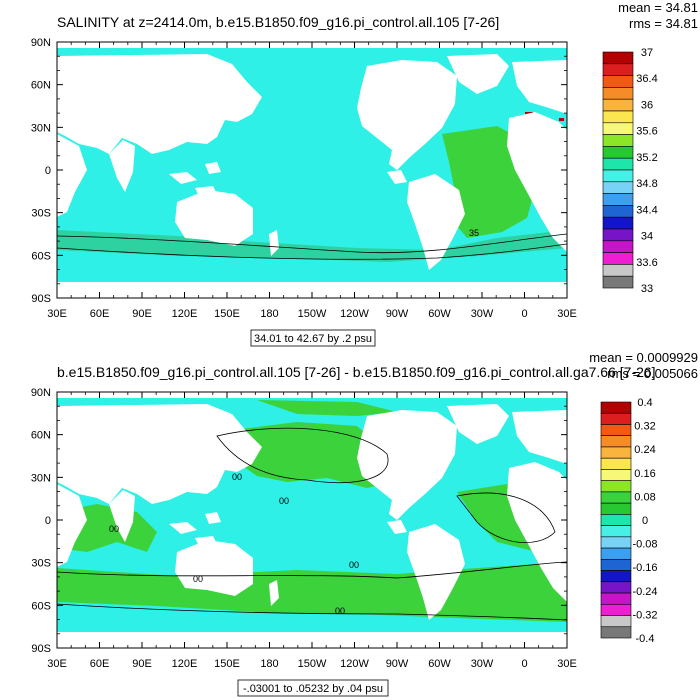  Describe the element at coordinates (313, 689) in the screenshot. I see `panel-2-range-label: -.03001 to .05232 by .04 psu` at that location.